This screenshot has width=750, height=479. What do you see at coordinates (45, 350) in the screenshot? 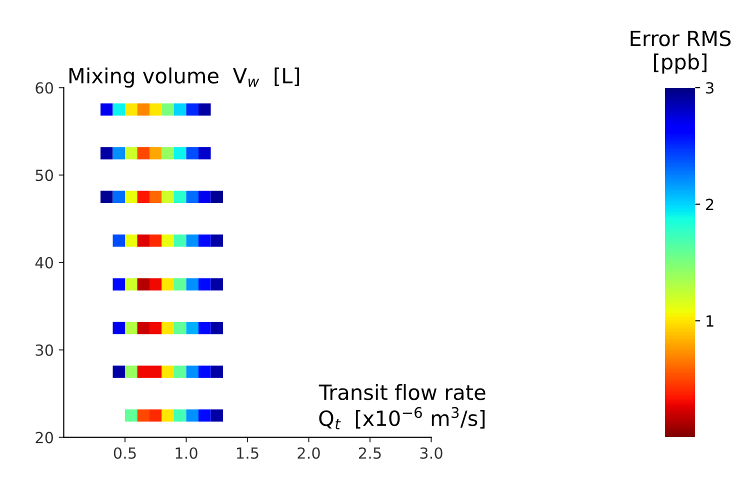
I see `y-tick-label: 30` at bounding box center [45, 350].